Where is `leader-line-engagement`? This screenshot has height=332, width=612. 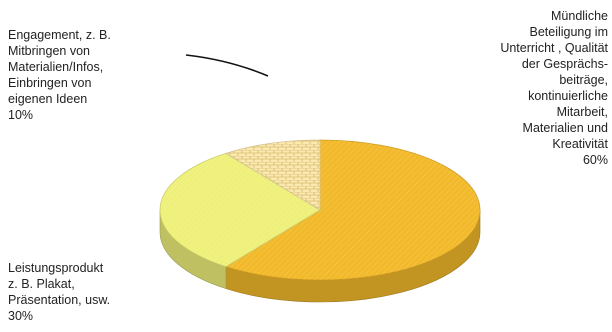 leader-line-engagement is located at coordinates (227, 65).